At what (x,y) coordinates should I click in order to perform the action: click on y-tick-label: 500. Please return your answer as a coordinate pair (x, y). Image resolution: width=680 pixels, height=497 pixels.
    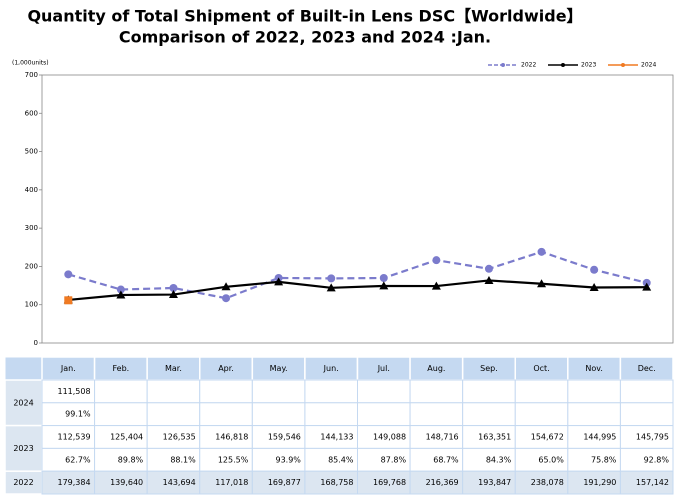
    Looking at the image, I should click on (31, 152).